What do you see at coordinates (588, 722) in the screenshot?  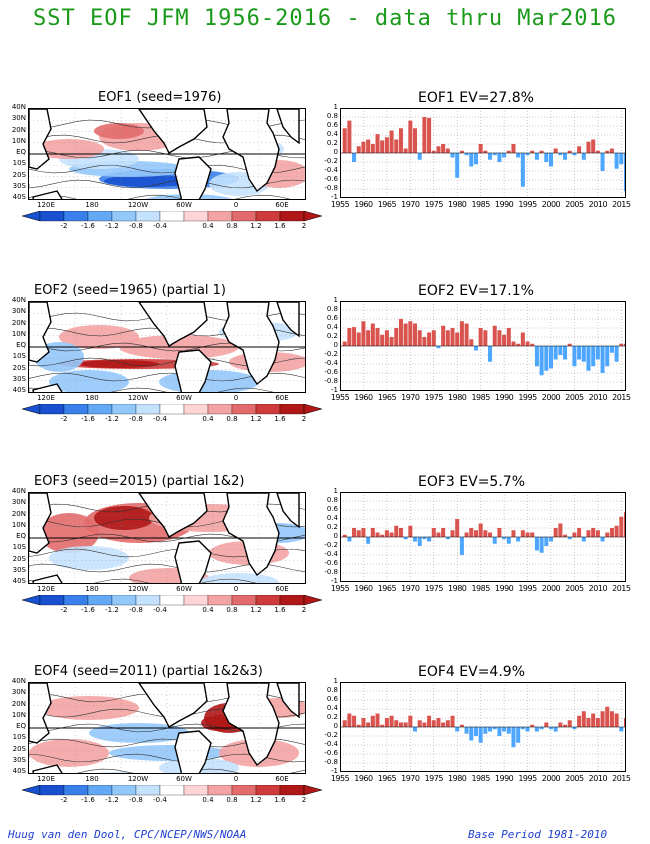 I see `bar-2008` at bounding box center [588, 722].